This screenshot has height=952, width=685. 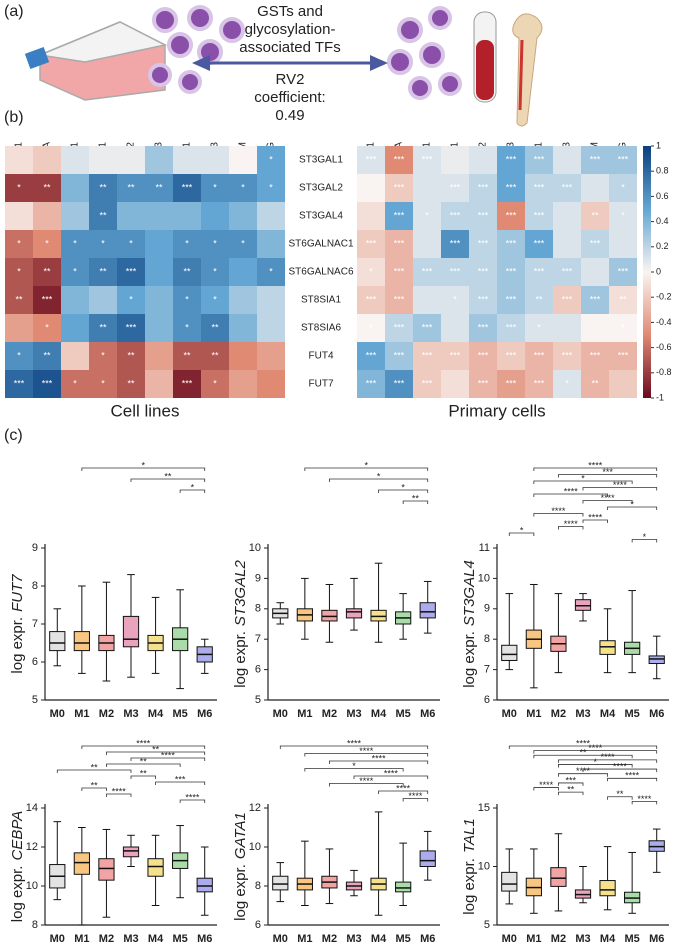 I want to click on y-tick-label: 9, so click(x=35, y=548).